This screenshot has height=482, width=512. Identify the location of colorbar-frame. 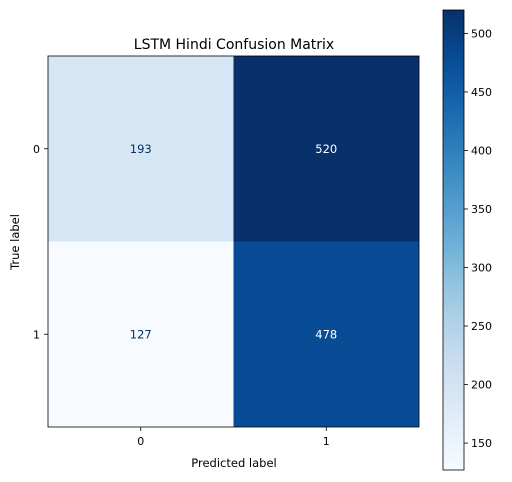
(453, 240).